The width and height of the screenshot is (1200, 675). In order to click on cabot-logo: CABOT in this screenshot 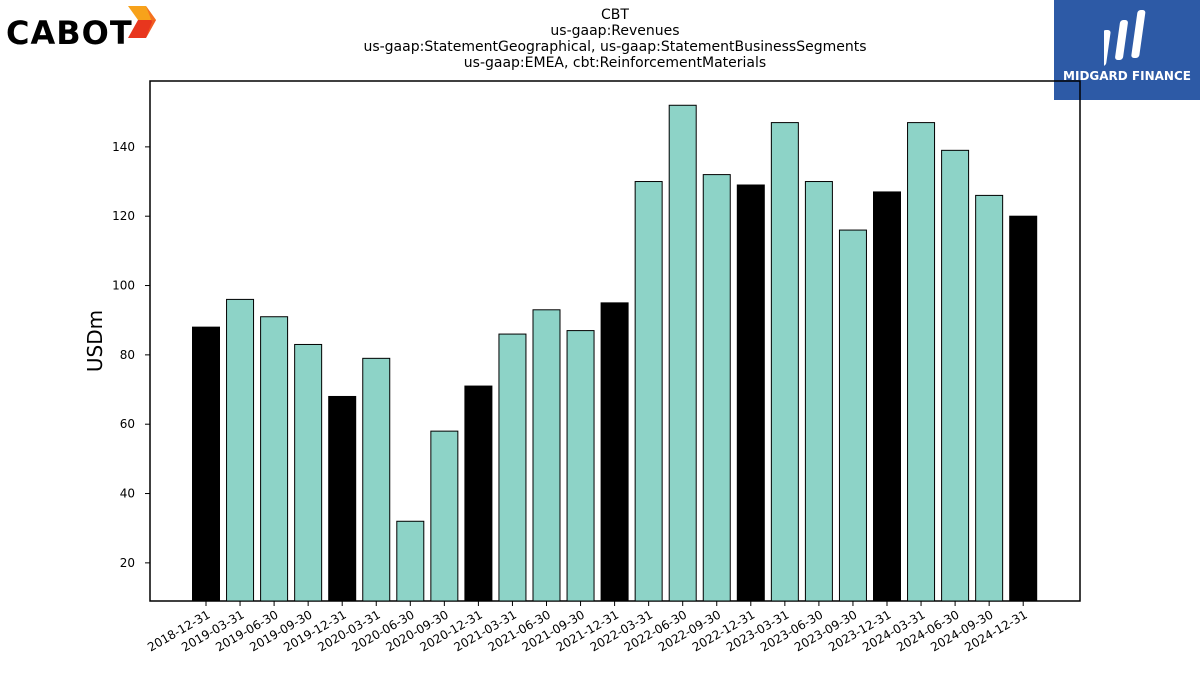, I will do `click(86, 29)`.